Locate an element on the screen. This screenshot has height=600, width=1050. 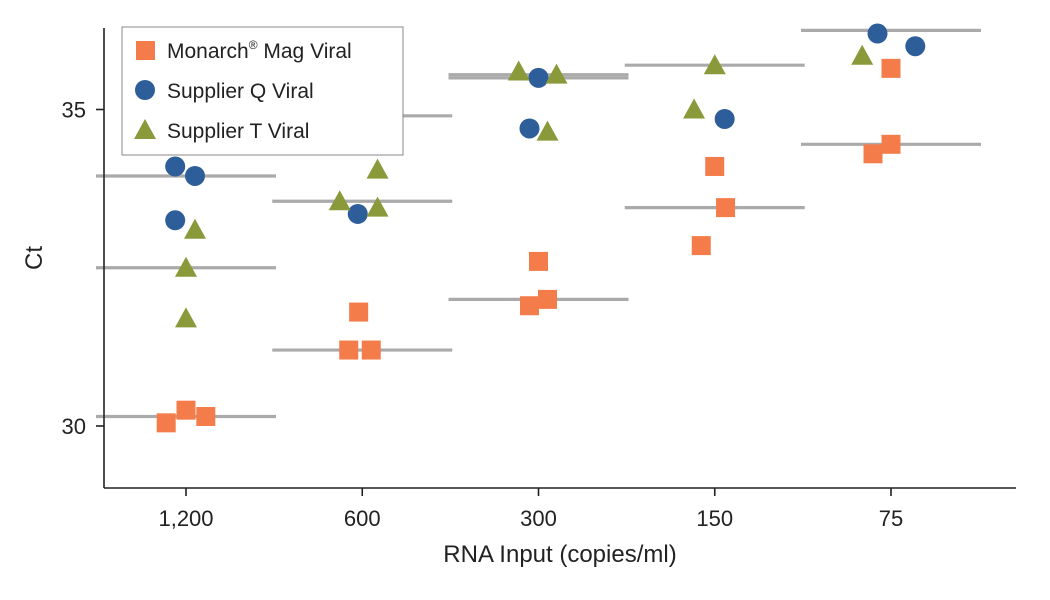
x-tick-label: 75 is located at coordinates (891, 518).